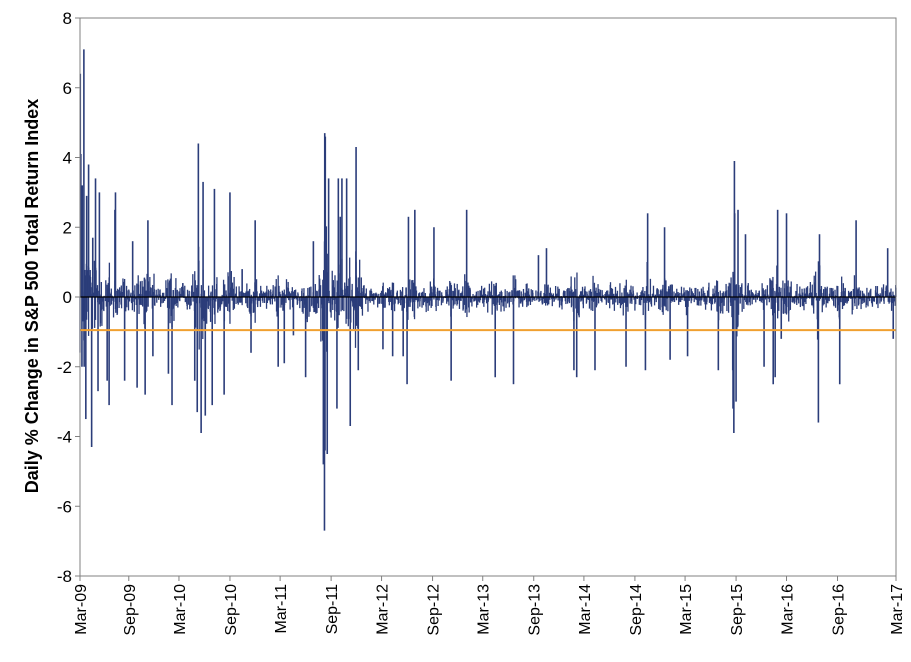 This screenshot has height=662, width=911. I want to click on x-tick-label: Sep-14, so click(636, 610).